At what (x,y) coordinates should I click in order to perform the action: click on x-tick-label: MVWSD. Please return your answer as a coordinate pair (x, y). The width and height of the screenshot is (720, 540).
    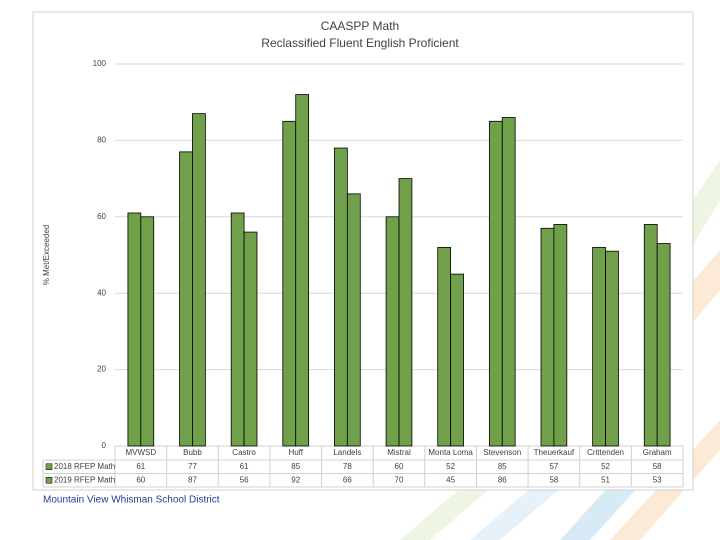
    Looking at the image, I should click on (140, 452).